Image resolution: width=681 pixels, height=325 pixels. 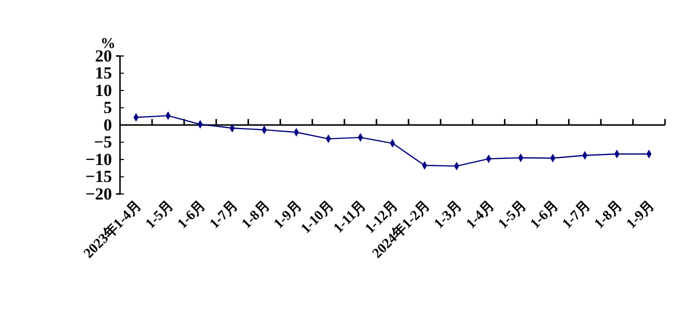 What do you see at coordinates (103, 73) in the screenshot?
I see `y-tick-label: 15` at bounding box center [103, 73].